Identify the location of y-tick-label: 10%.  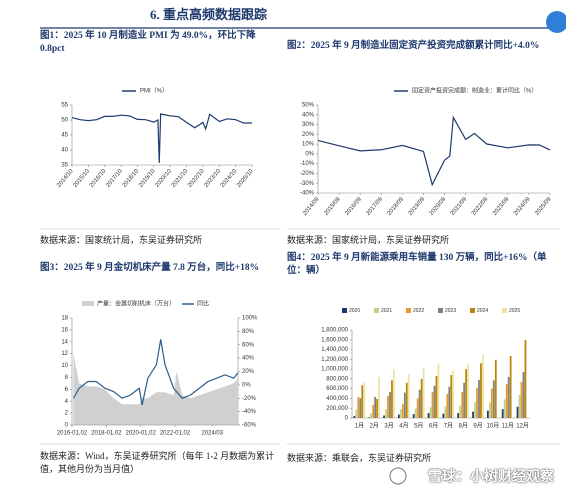
(308, 145).